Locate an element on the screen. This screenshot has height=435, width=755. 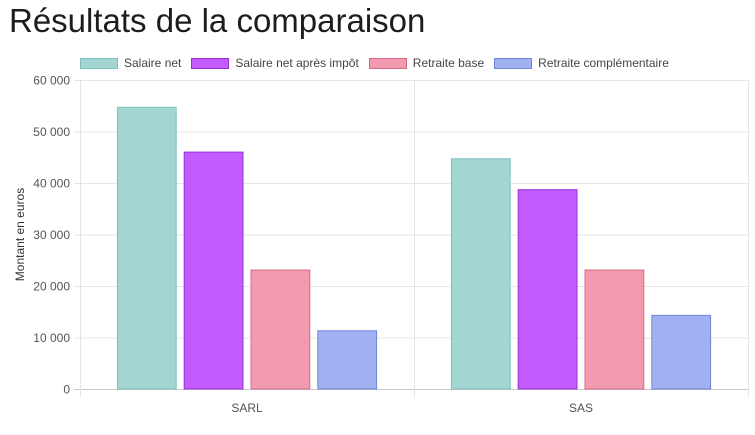
legend-item-retraite-base: Retraite base is located at coordinates (426, 63).